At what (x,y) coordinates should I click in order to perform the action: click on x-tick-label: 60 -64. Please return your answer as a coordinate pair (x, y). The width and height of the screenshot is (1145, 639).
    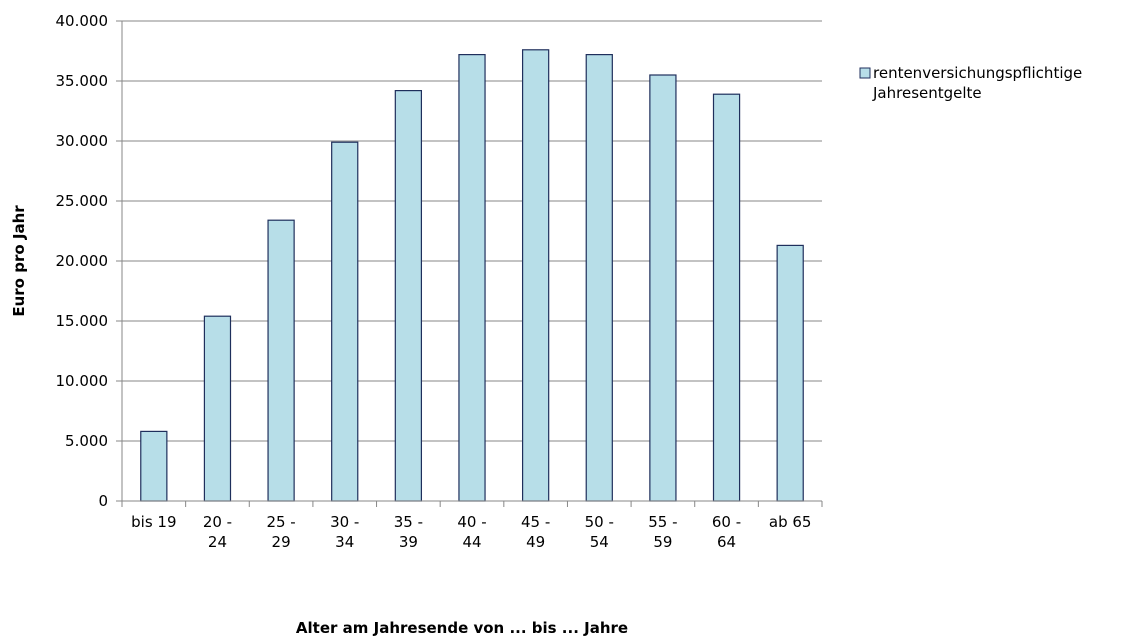
    Looking at the image, I should click on (726, 532).